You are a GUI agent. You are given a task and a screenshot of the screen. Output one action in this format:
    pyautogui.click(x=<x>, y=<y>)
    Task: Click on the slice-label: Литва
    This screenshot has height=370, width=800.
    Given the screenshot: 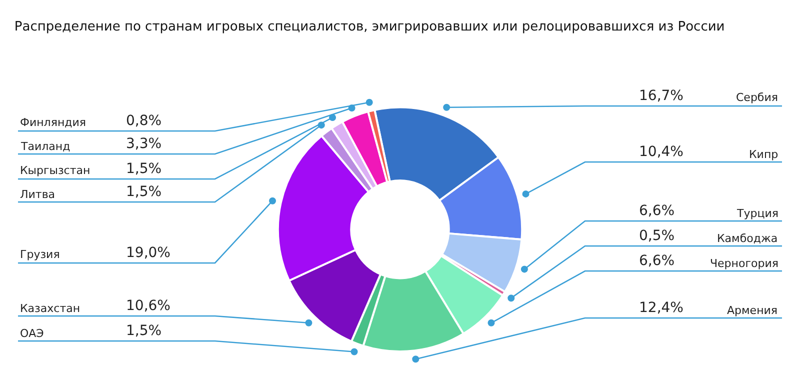 What is the action you would take?
    pyautogui.click(x=38, y=194)
    